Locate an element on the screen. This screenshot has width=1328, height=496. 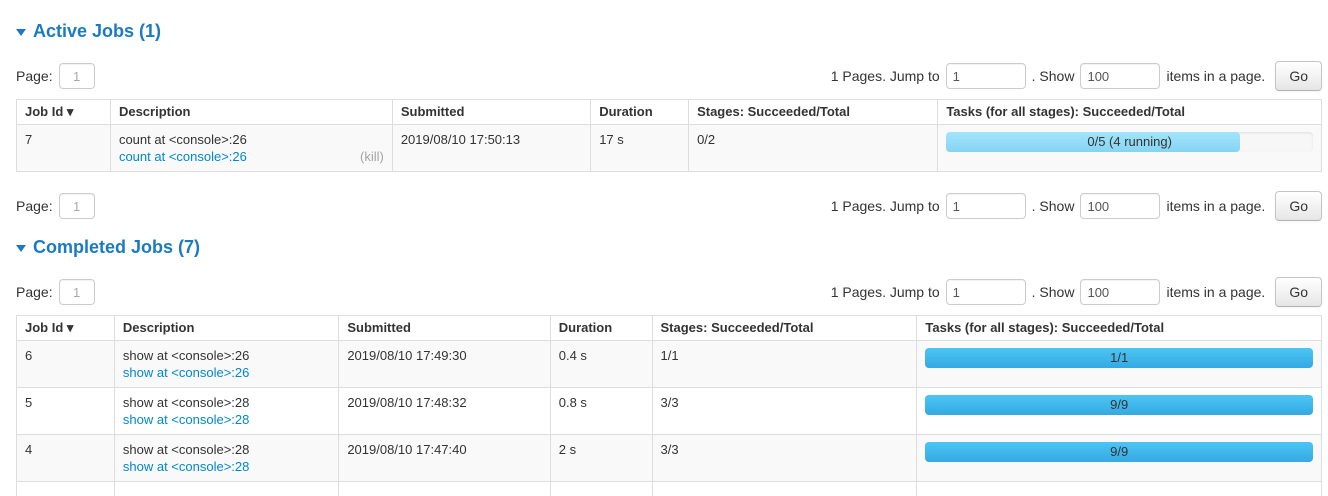
active-jobs-title: Active Jobs (1) is located at coordinates (97, 31).